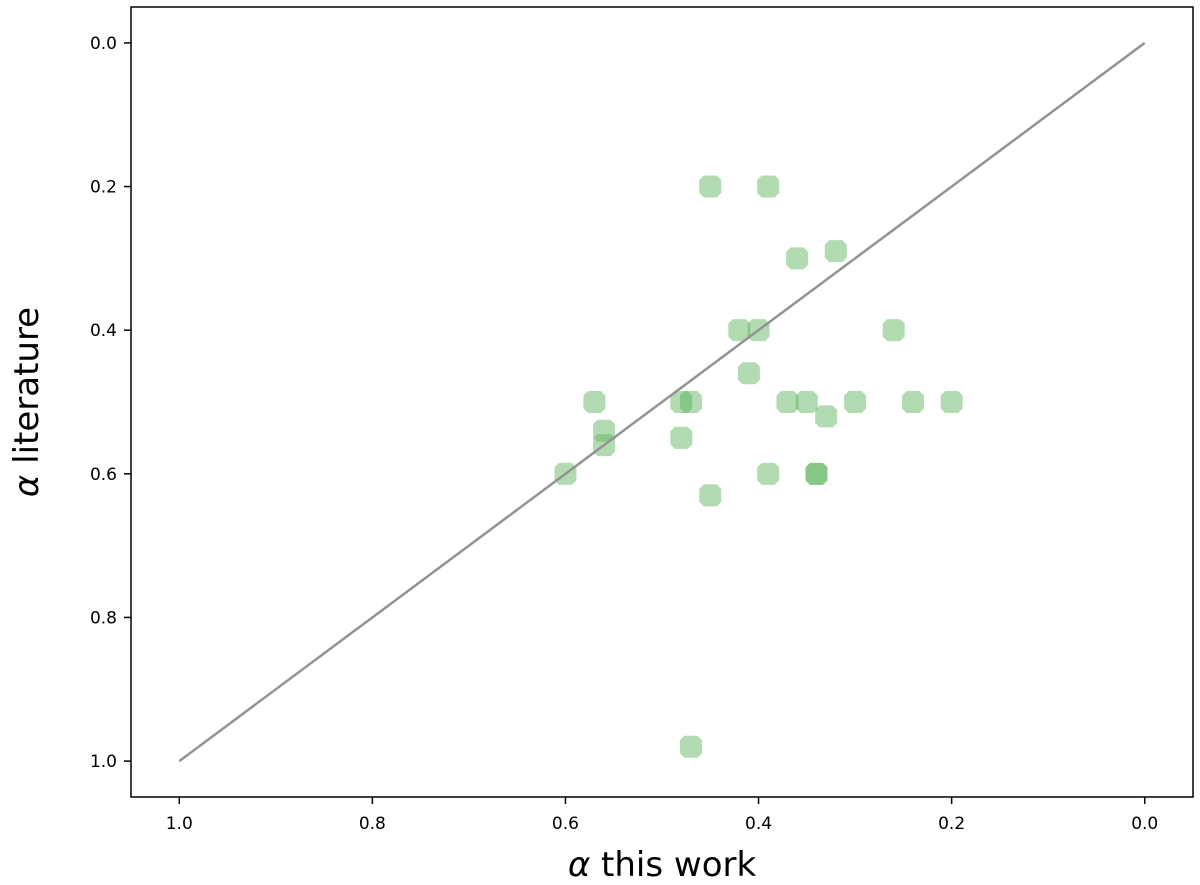 The image size is (1200, 885). I want to click on y-tick-label: 0.2, so click(103, 188).